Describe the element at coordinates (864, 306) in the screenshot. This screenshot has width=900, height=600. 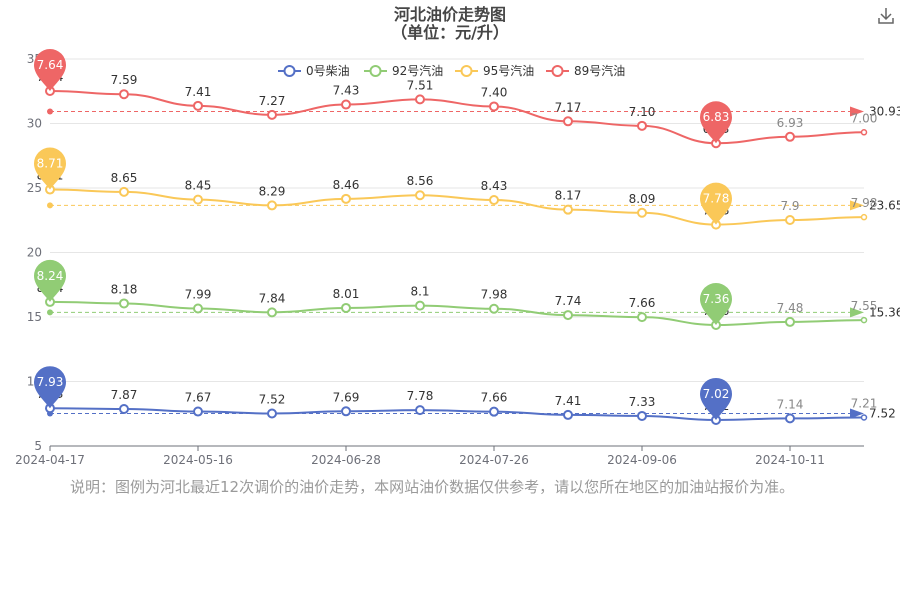
I see `data-label: 7.55` at that location.